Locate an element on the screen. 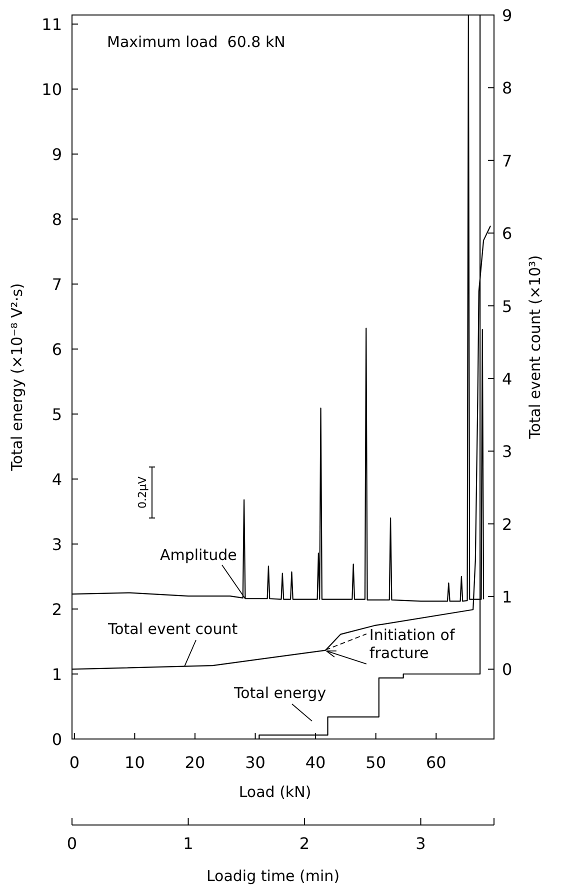 The image size is (562, 889). y2-tick-label: 4 is located at coordinates (507, 378).